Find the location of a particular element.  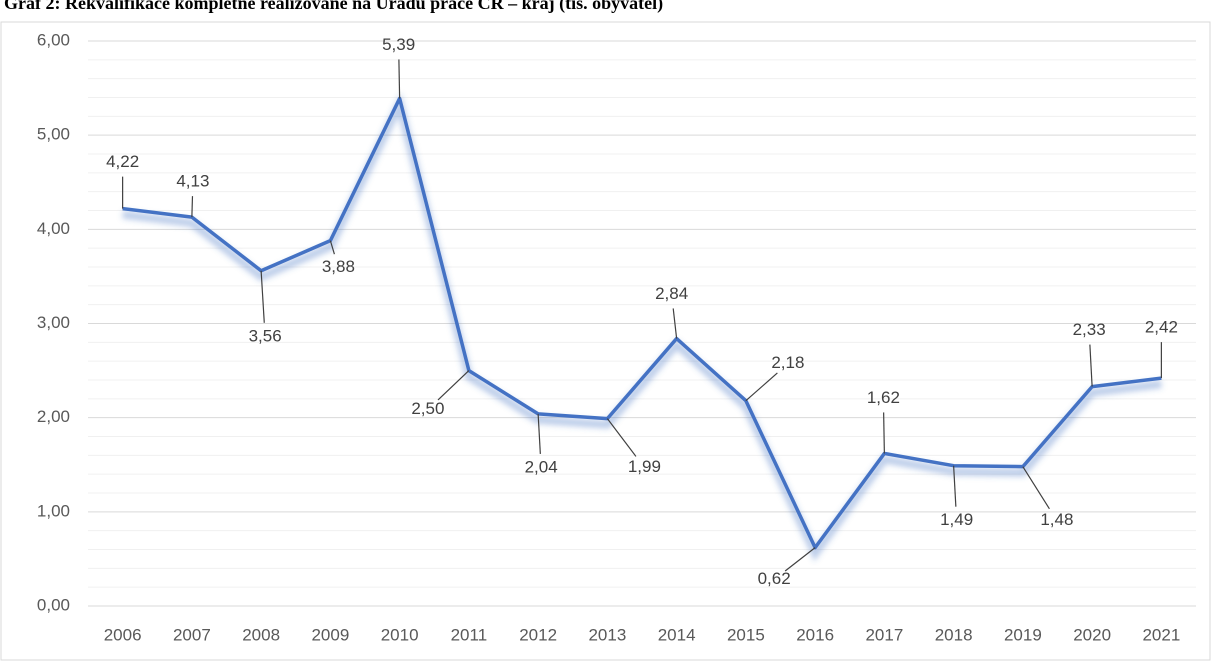

y-tick-label: 0,00 is located at coordinates (53, 604).